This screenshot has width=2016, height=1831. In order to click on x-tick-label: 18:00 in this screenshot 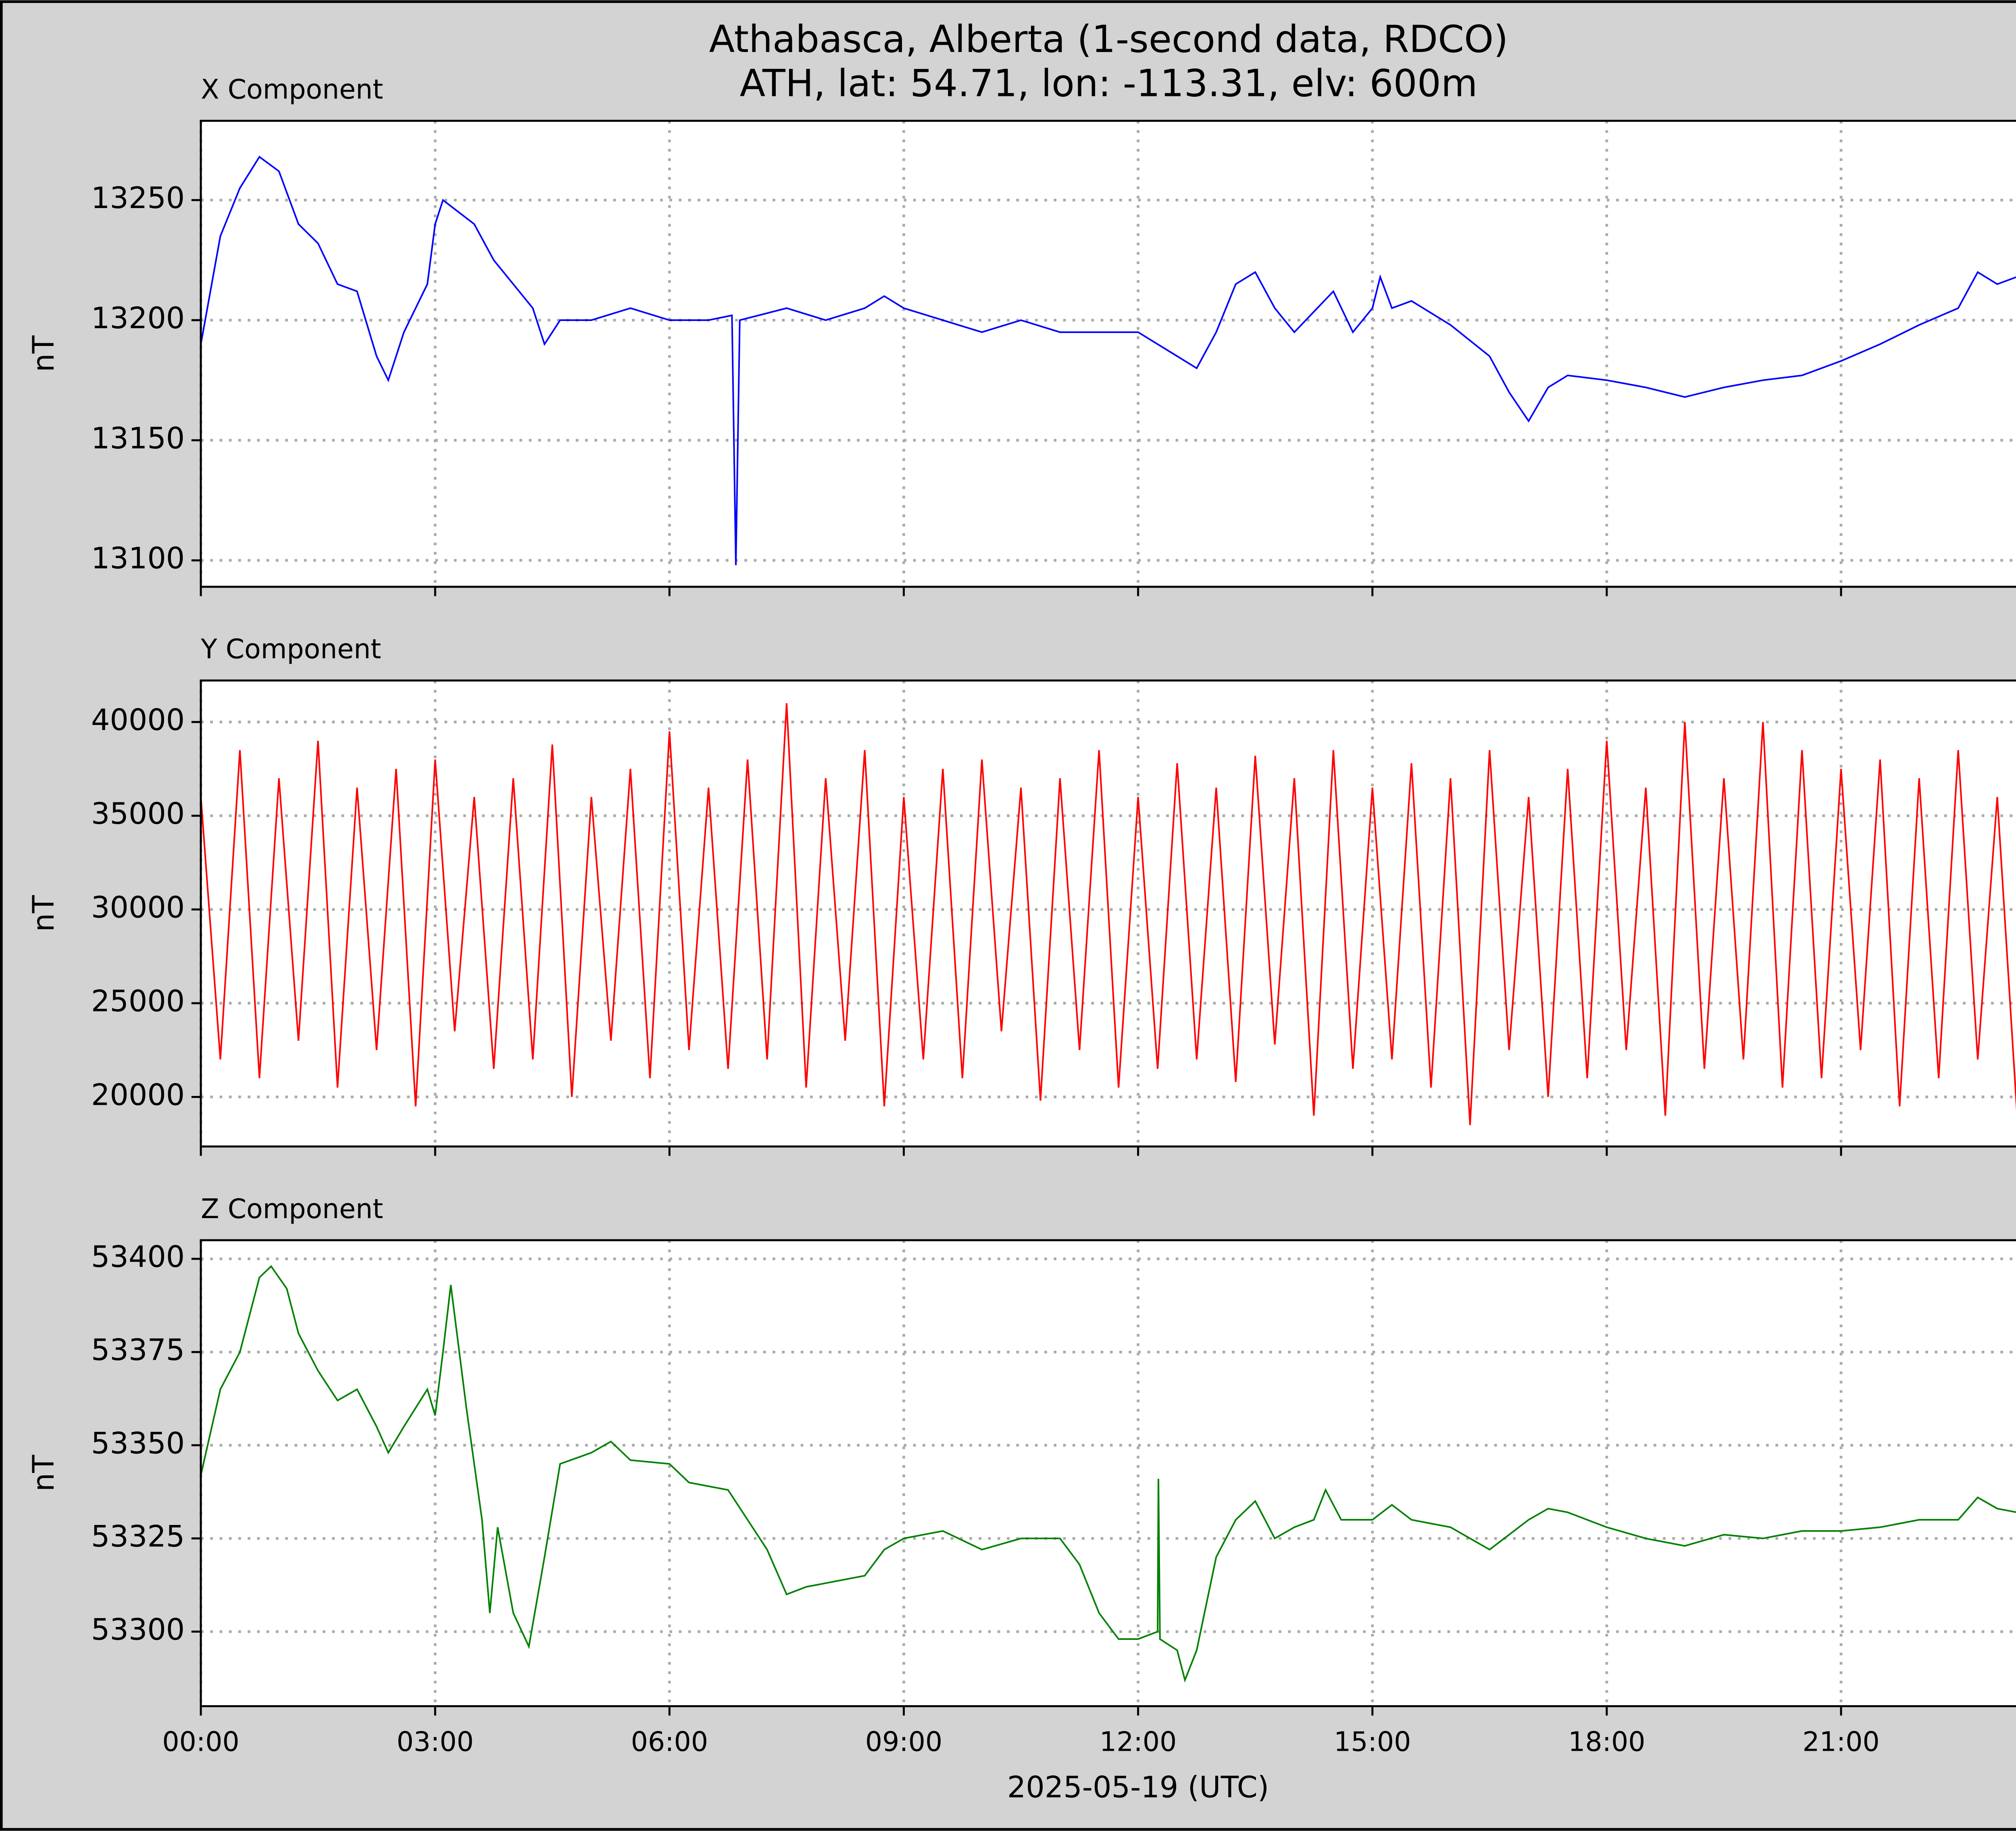, I will do `click(1606, 1741)`.